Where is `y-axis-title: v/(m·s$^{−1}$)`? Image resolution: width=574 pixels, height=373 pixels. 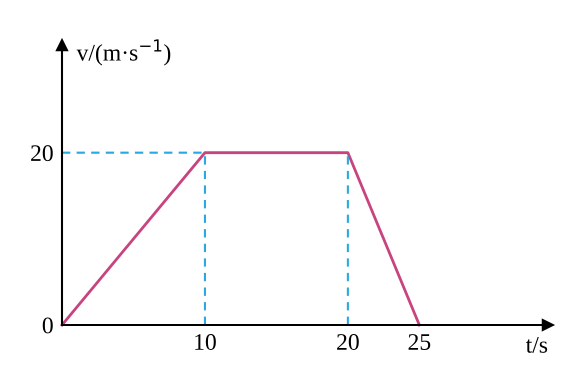 y-axis-title: v/(m·s$^{−1}$) is located at coordinates (123, 52).